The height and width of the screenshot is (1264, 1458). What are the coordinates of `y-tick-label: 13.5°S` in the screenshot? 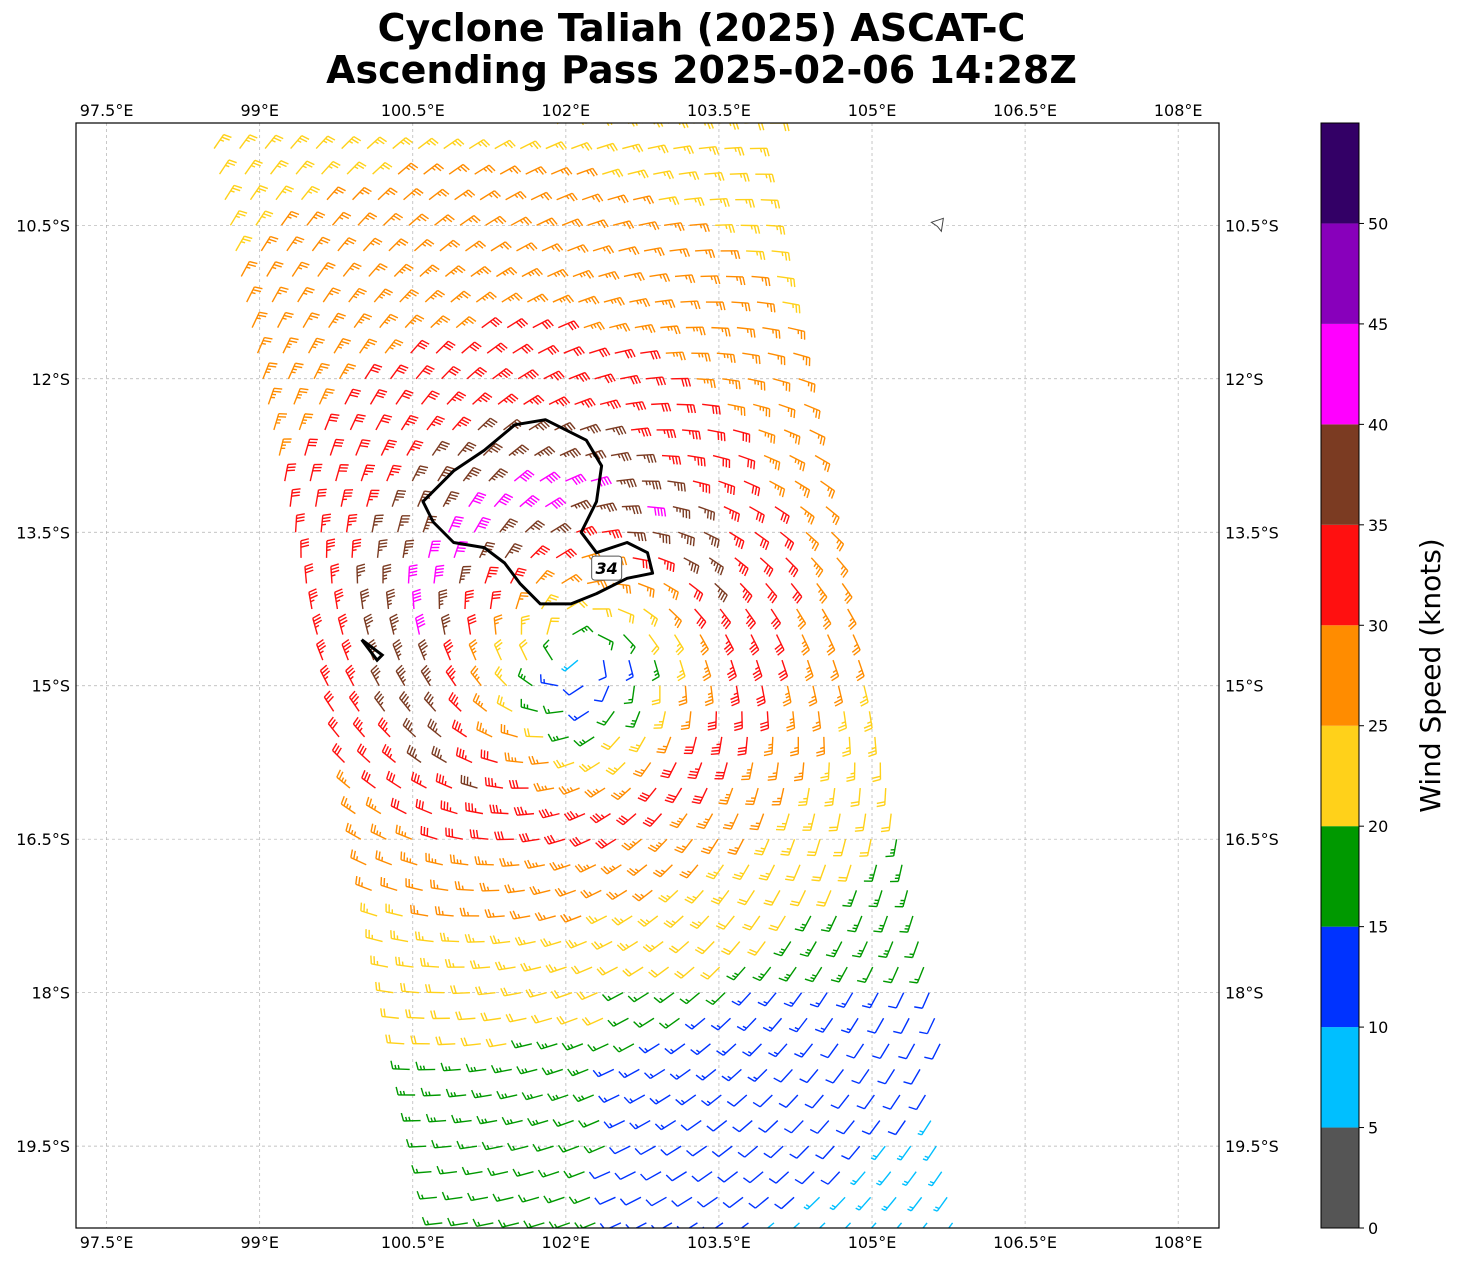 It's located at (1252, 532).